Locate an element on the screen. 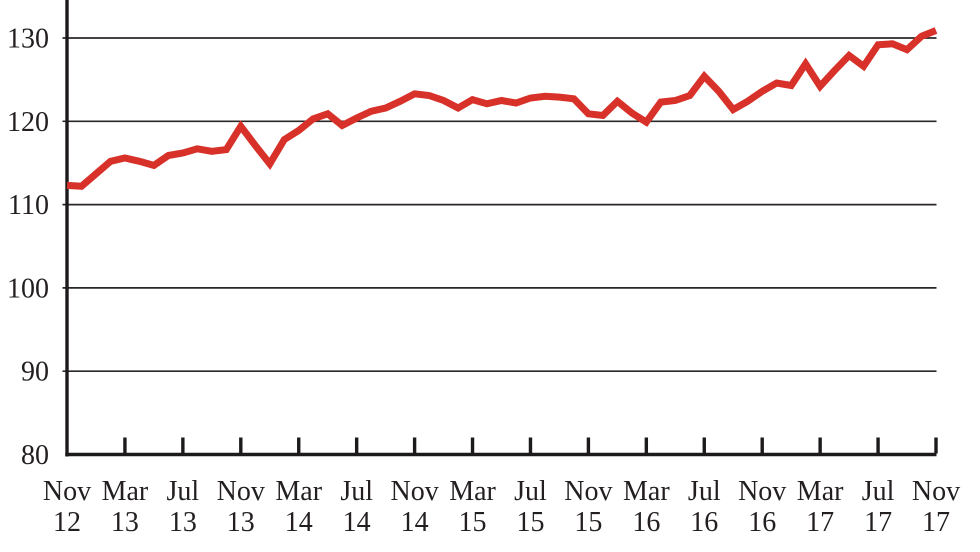 This screenshot has height=552, width=980. x-ticks is located at coordinates (530, 445).